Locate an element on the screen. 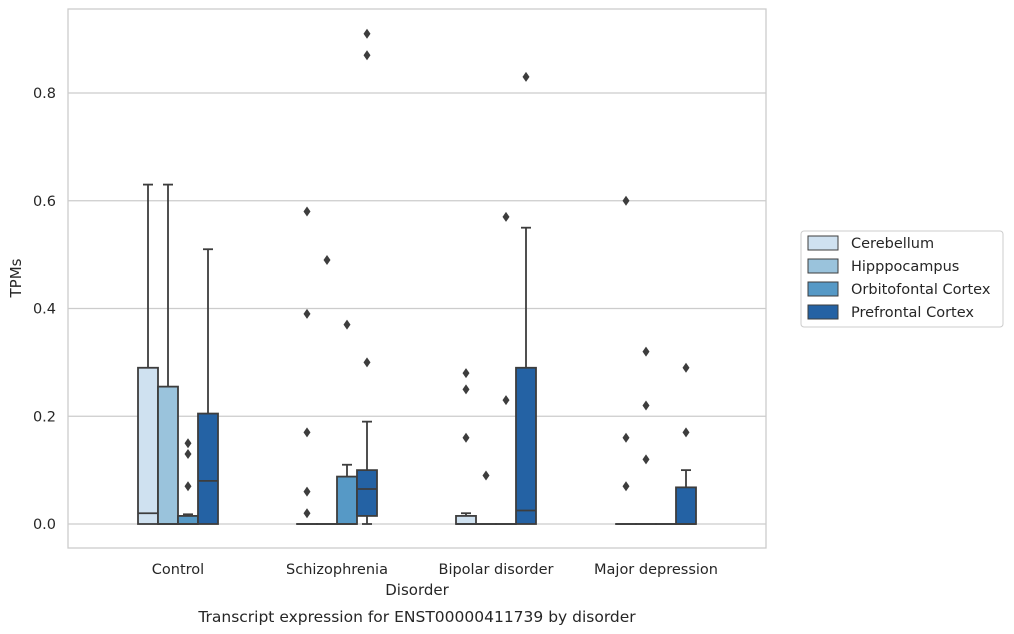  x-tick-label: Schizophrenia is located at coordinates (337, 570).